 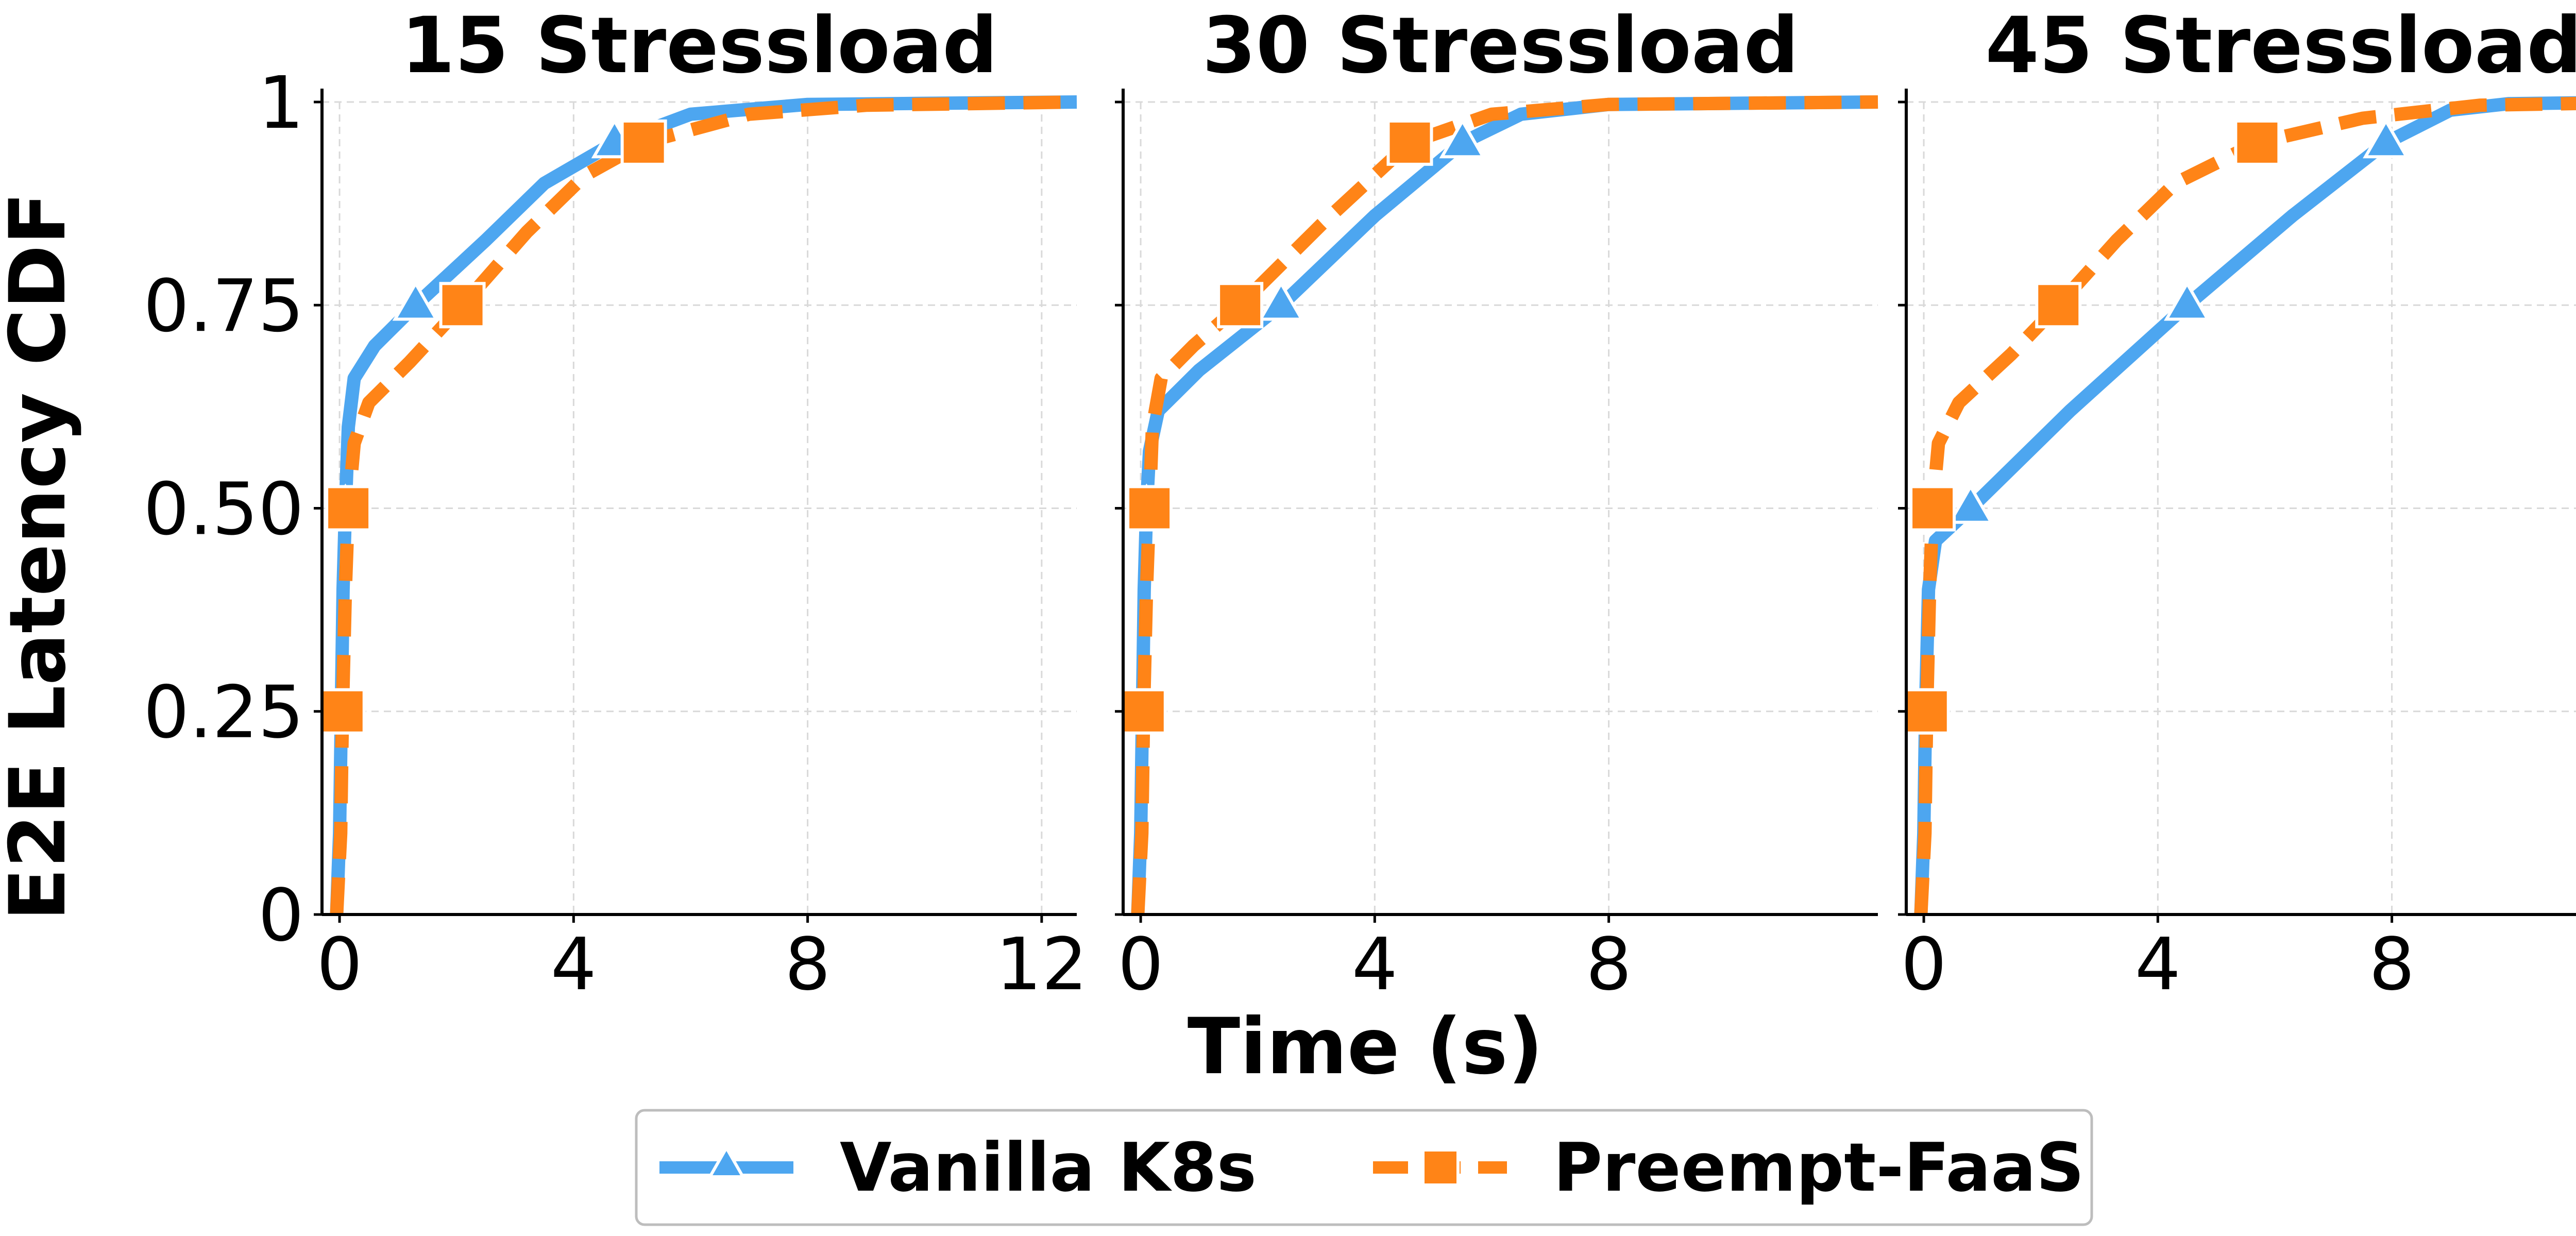 I want to click on legend-entry-vanilla: Vanilla K8s, so click(x=958, y=1167).